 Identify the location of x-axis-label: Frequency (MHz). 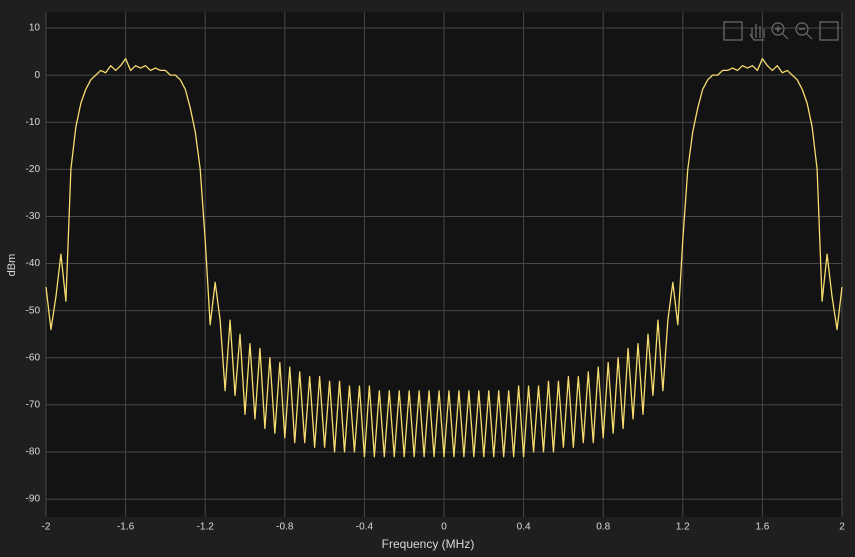
(428, 544).